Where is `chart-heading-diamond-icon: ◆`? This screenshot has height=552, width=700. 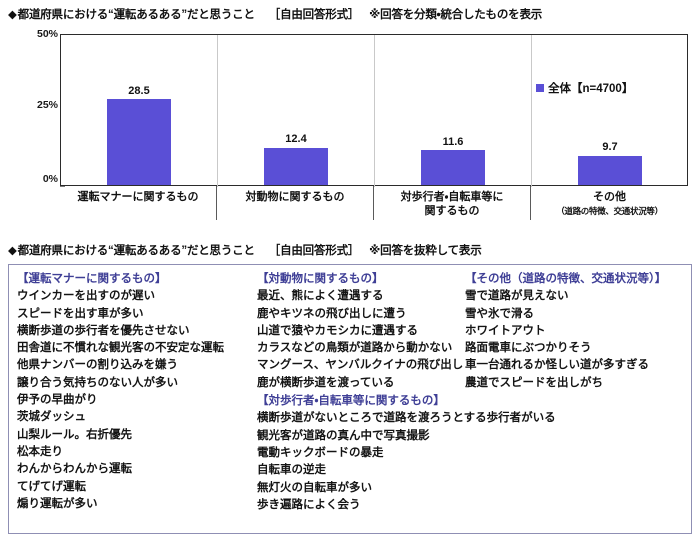
chart-heading-diamond-icon: ◆ is located at coordinates (12, 15).